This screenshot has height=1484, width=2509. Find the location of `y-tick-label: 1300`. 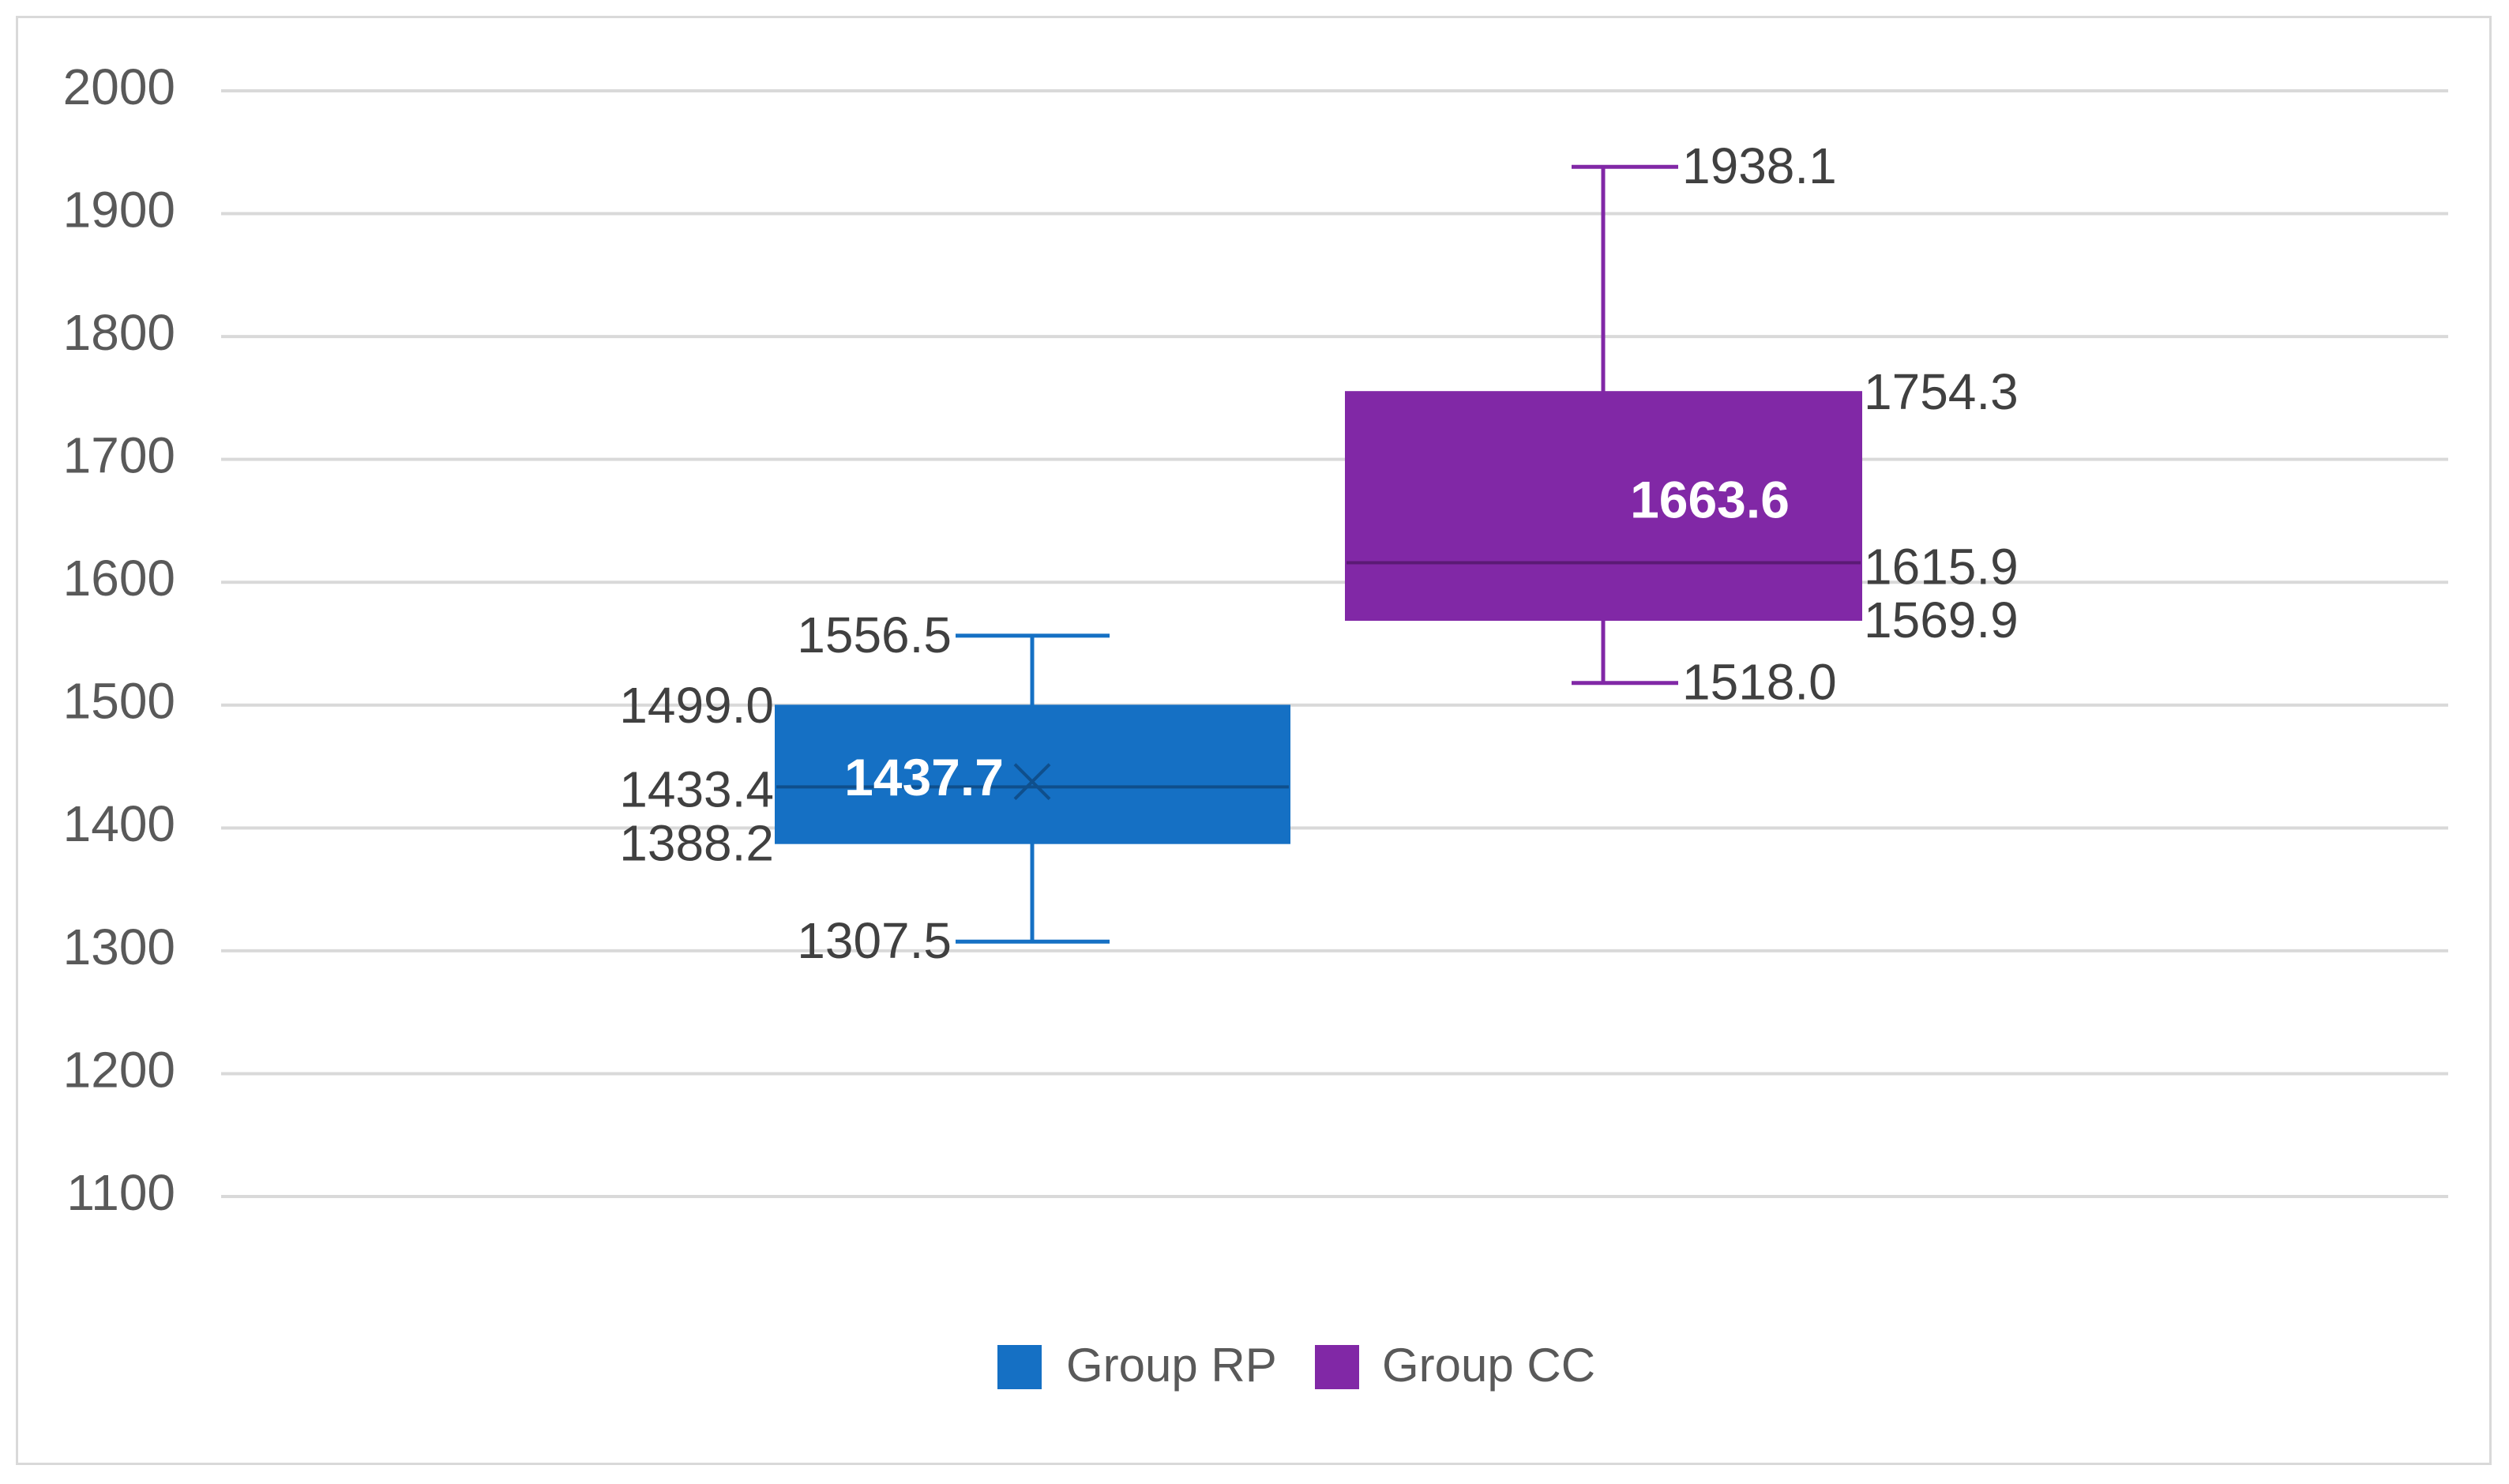

y-tick-label: 1300 is located at coordinates (119, 947).